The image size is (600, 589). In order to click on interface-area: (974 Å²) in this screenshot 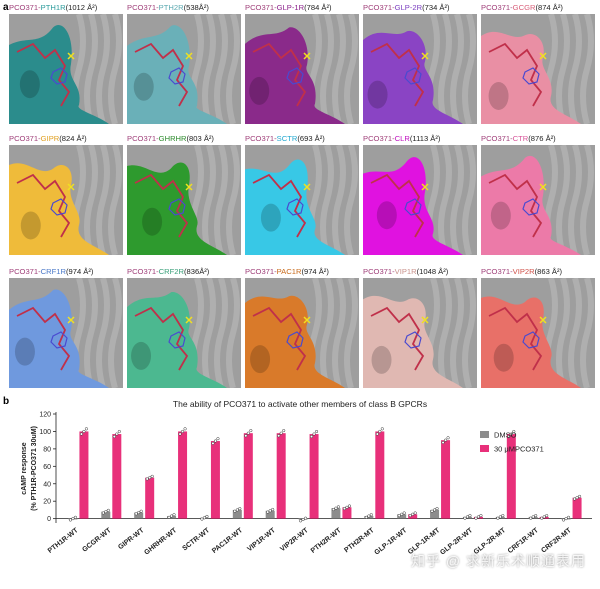, I will do `click(315, 271)`.